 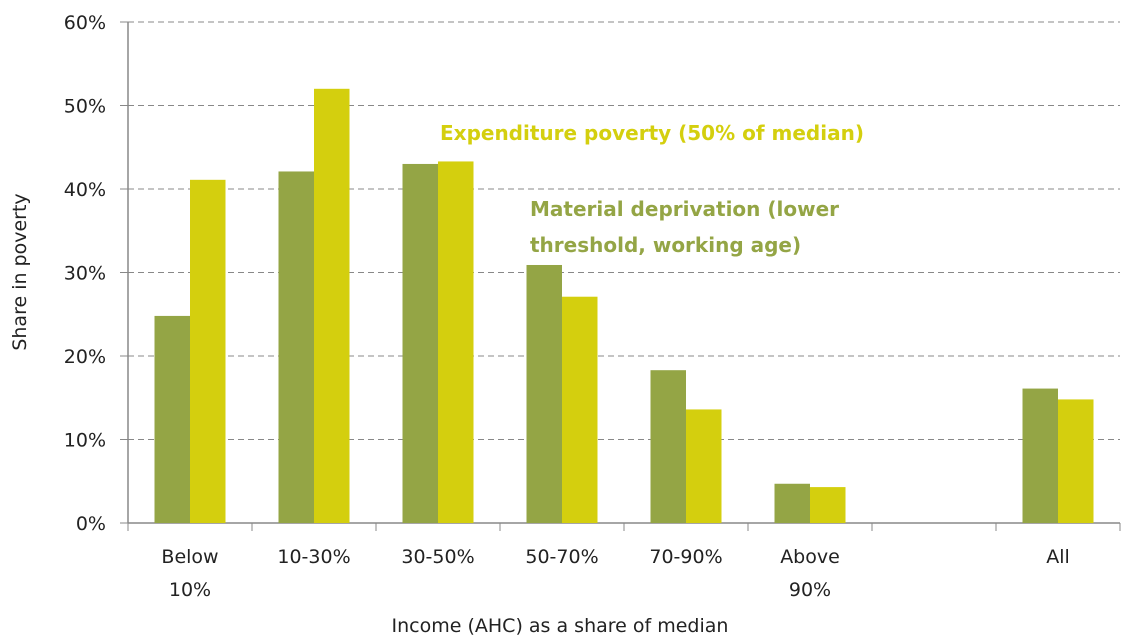 What do you see at coordinates (85, 190) in the screenshot?
I see `y-tick-label: 40%` at bounding box center [85, 190].